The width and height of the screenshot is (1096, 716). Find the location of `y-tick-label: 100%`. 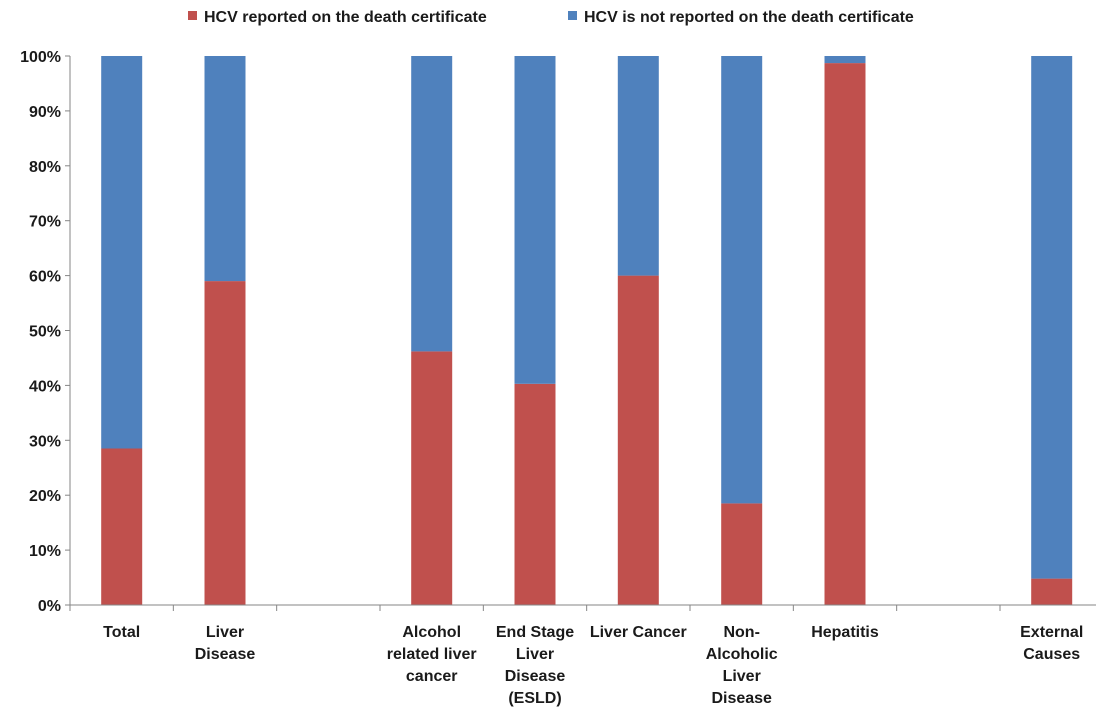

y-tick-label: 100% is located at coordinates (40, 57).